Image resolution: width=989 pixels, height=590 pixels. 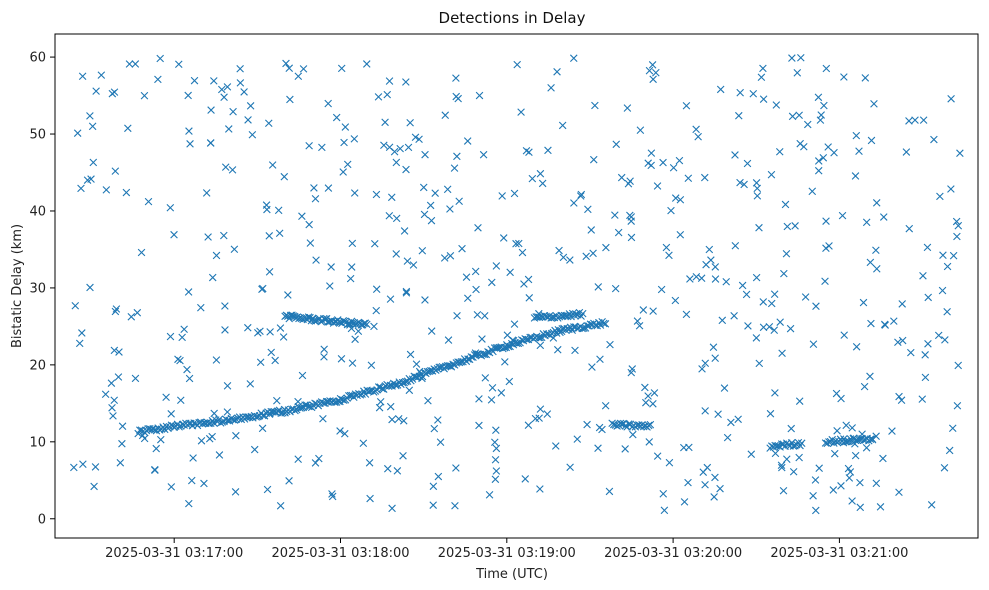 I want to click on y-tick-label: 0, so click(x=42, y=519).